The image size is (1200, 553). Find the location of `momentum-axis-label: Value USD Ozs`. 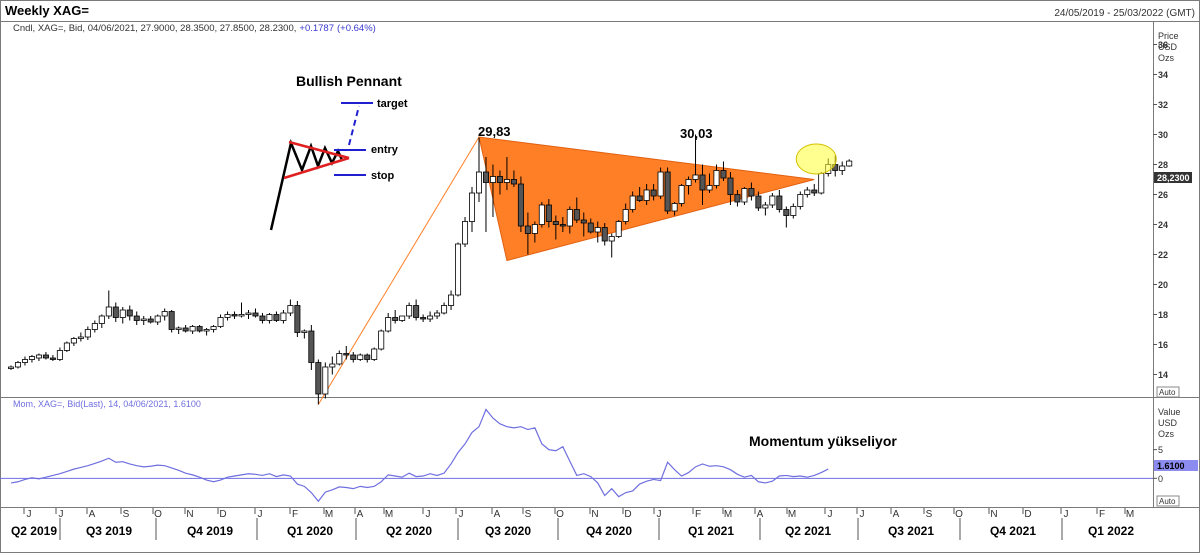

momentum-axis-label: Value USD Ozs is located at coordinates (1170, 423).